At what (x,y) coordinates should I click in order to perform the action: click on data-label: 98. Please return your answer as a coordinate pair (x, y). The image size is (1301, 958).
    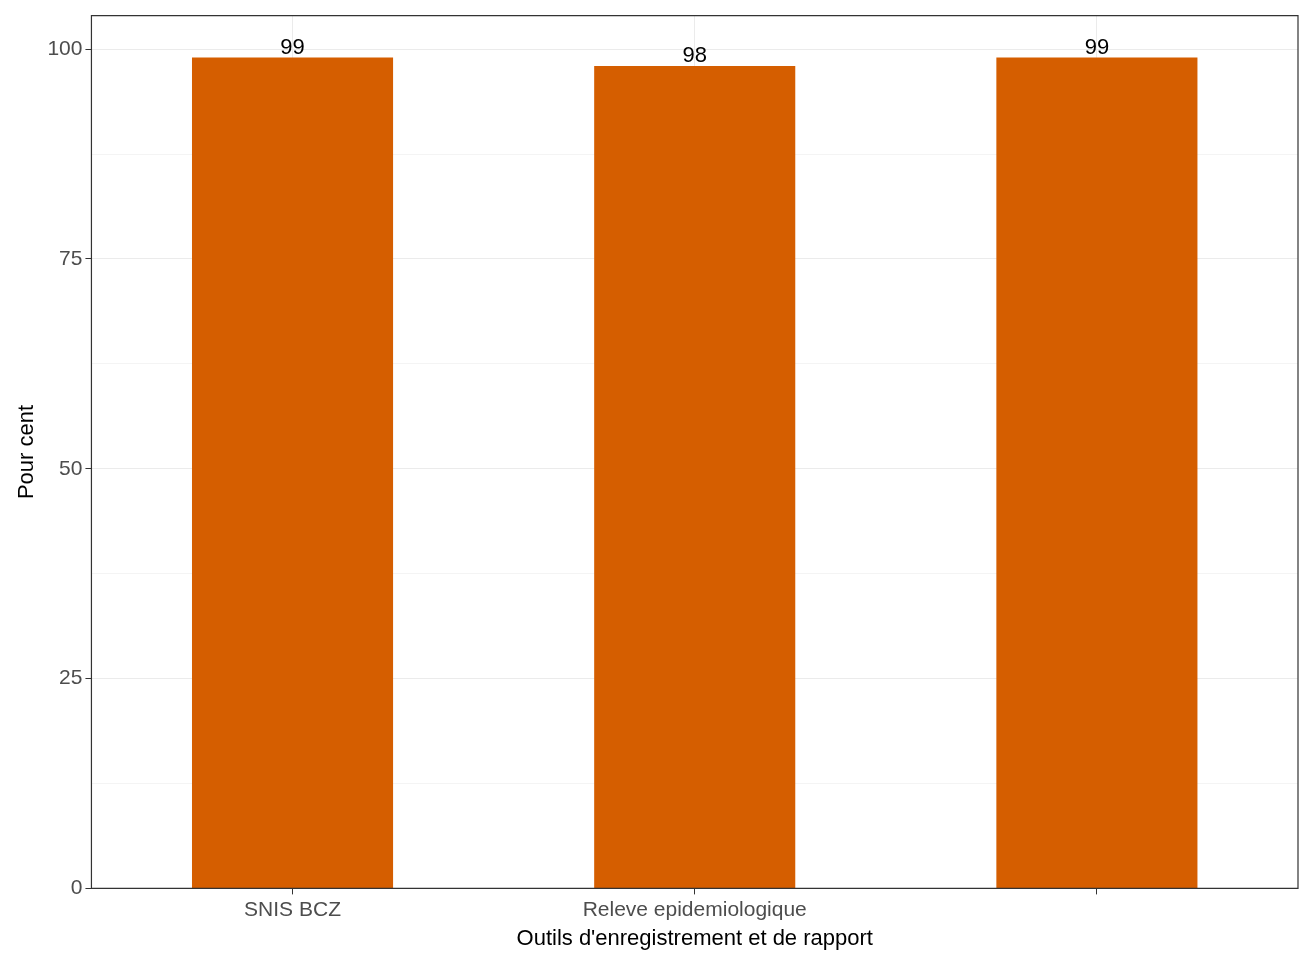
    Looking at the image, I should click on (694, 55).